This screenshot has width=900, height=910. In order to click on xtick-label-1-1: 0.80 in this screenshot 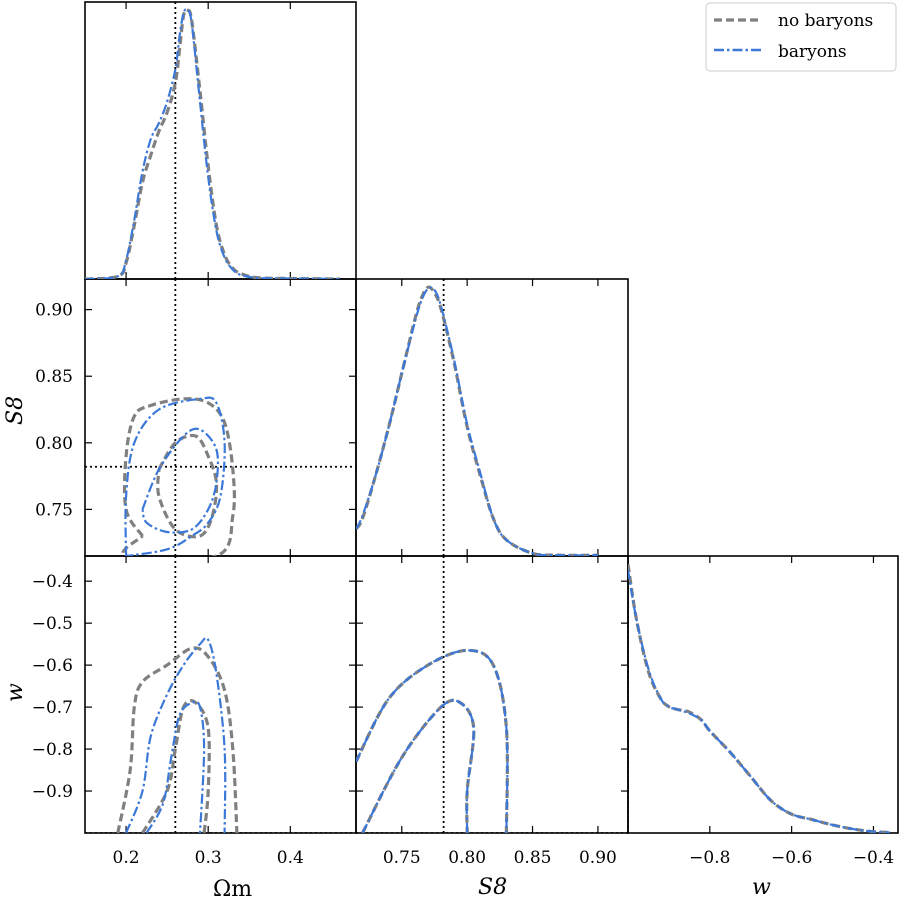, I will do `click(467, 858)`.